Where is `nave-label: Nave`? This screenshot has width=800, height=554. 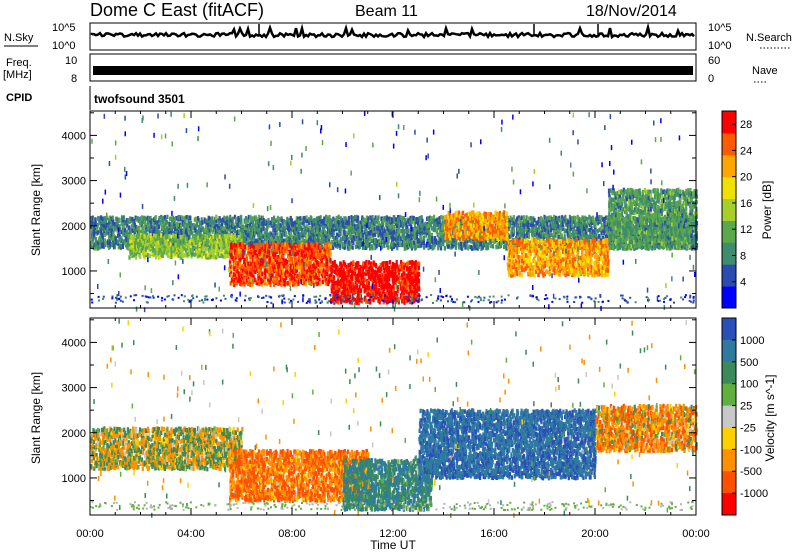
nave-label: Nave is located at coordinates (765, 71).